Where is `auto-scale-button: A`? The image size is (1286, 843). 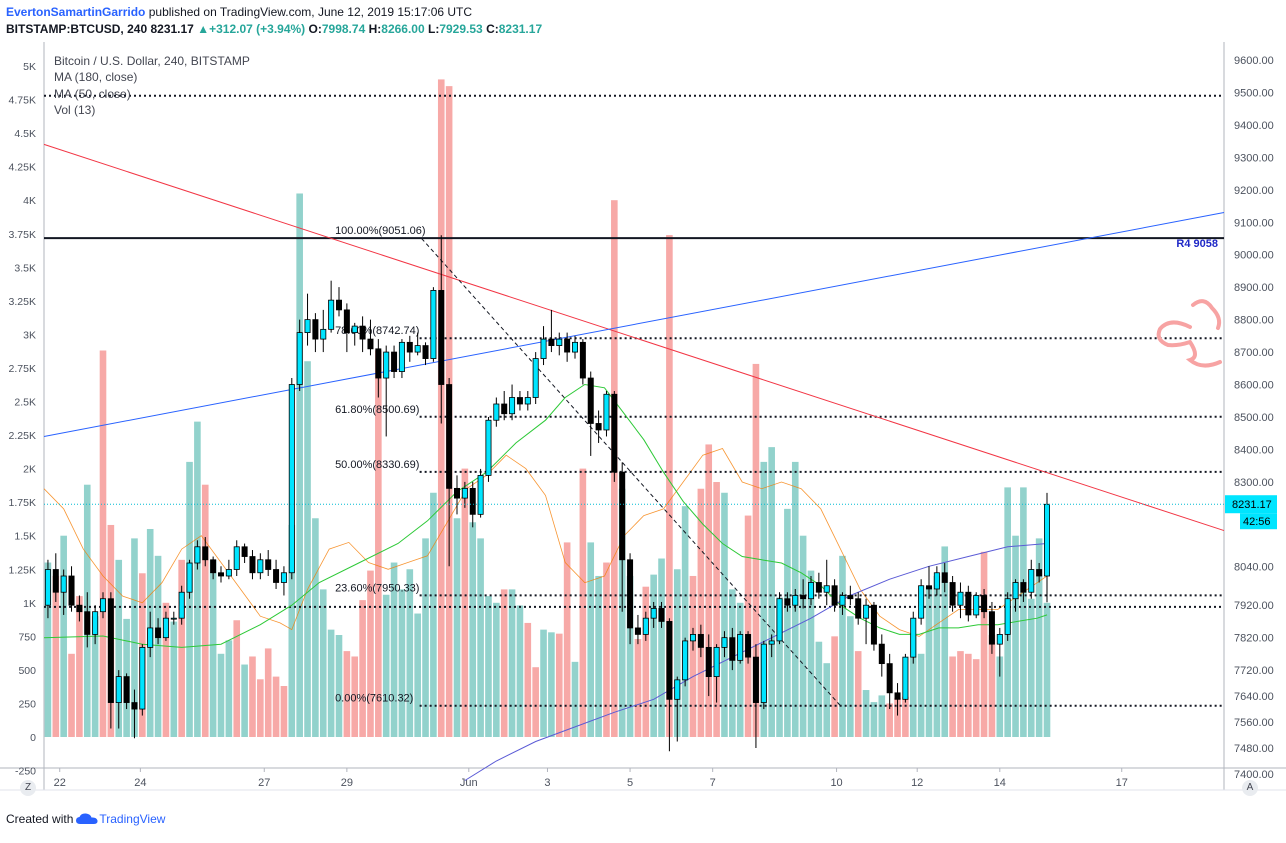
auto-scale-button: A is located at coordinates (1250, 788).